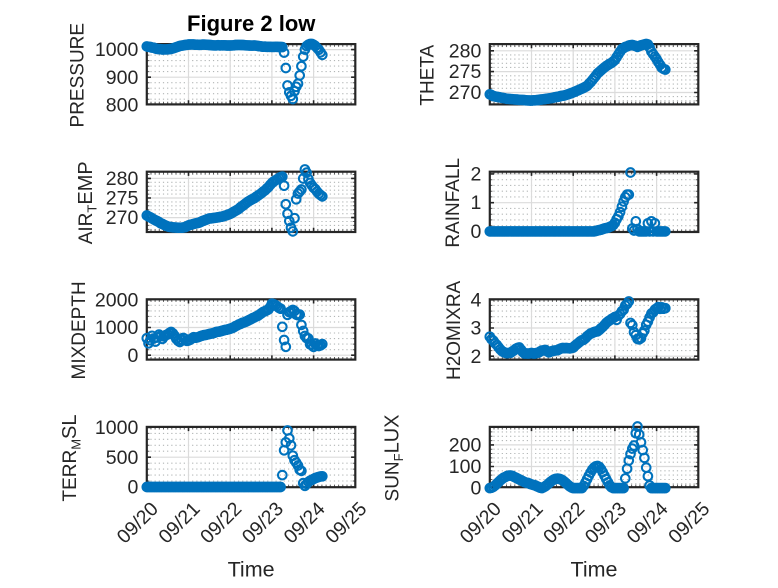 Image resolution: width=778 pixels, height=588 pixels. Describe the element at coordinates (251, 23) in the screenshot. I see `svg-text: Figure 2 low` at that location.